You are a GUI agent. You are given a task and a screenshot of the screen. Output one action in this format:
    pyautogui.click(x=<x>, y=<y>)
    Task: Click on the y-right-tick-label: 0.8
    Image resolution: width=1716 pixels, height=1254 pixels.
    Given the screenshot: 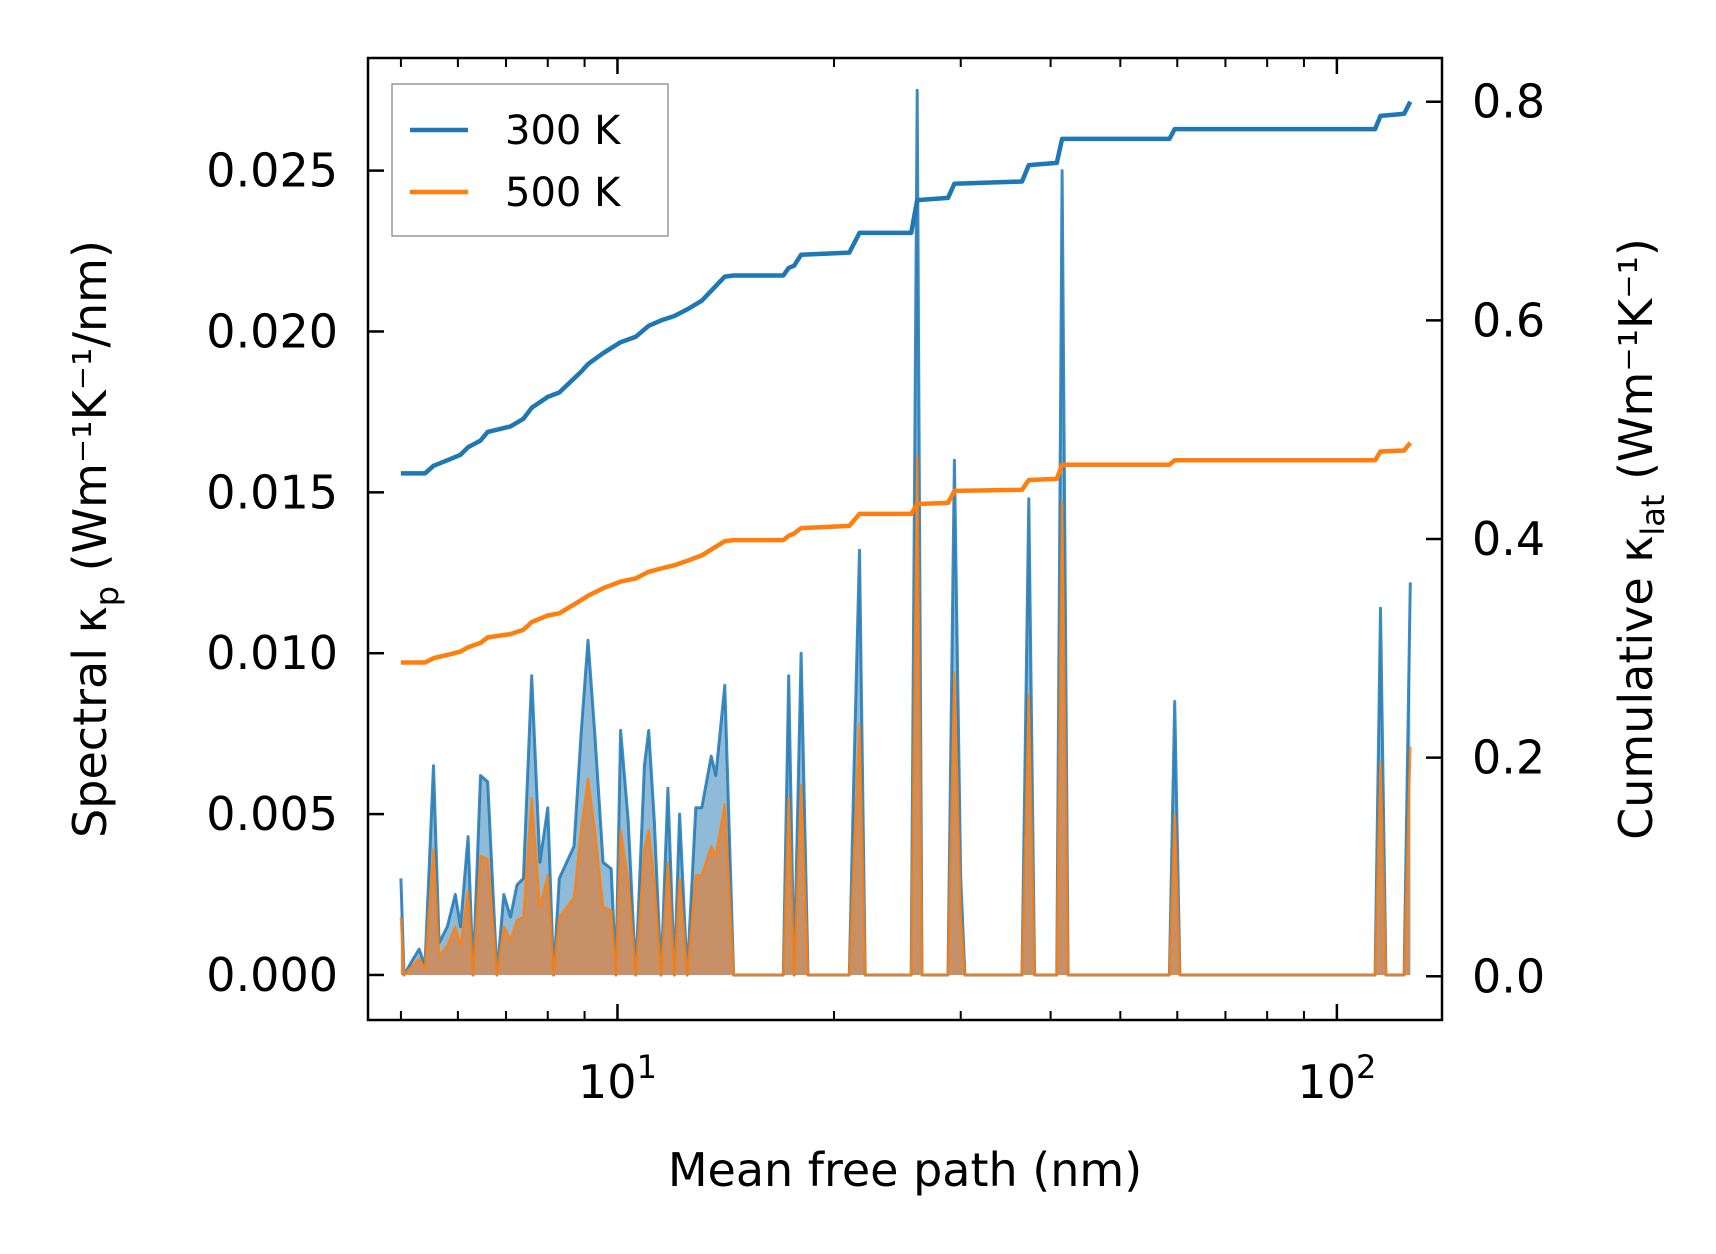 What is the action you would take?
    pyautogui.click(x=1508, y=102)
    